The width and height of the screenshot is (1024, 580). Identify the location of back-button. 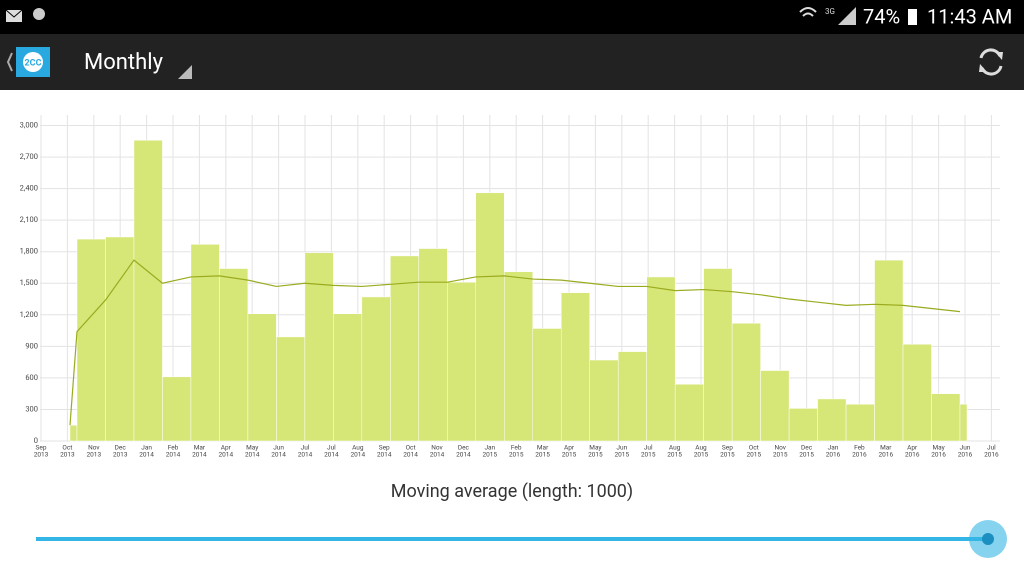
(9, 62).